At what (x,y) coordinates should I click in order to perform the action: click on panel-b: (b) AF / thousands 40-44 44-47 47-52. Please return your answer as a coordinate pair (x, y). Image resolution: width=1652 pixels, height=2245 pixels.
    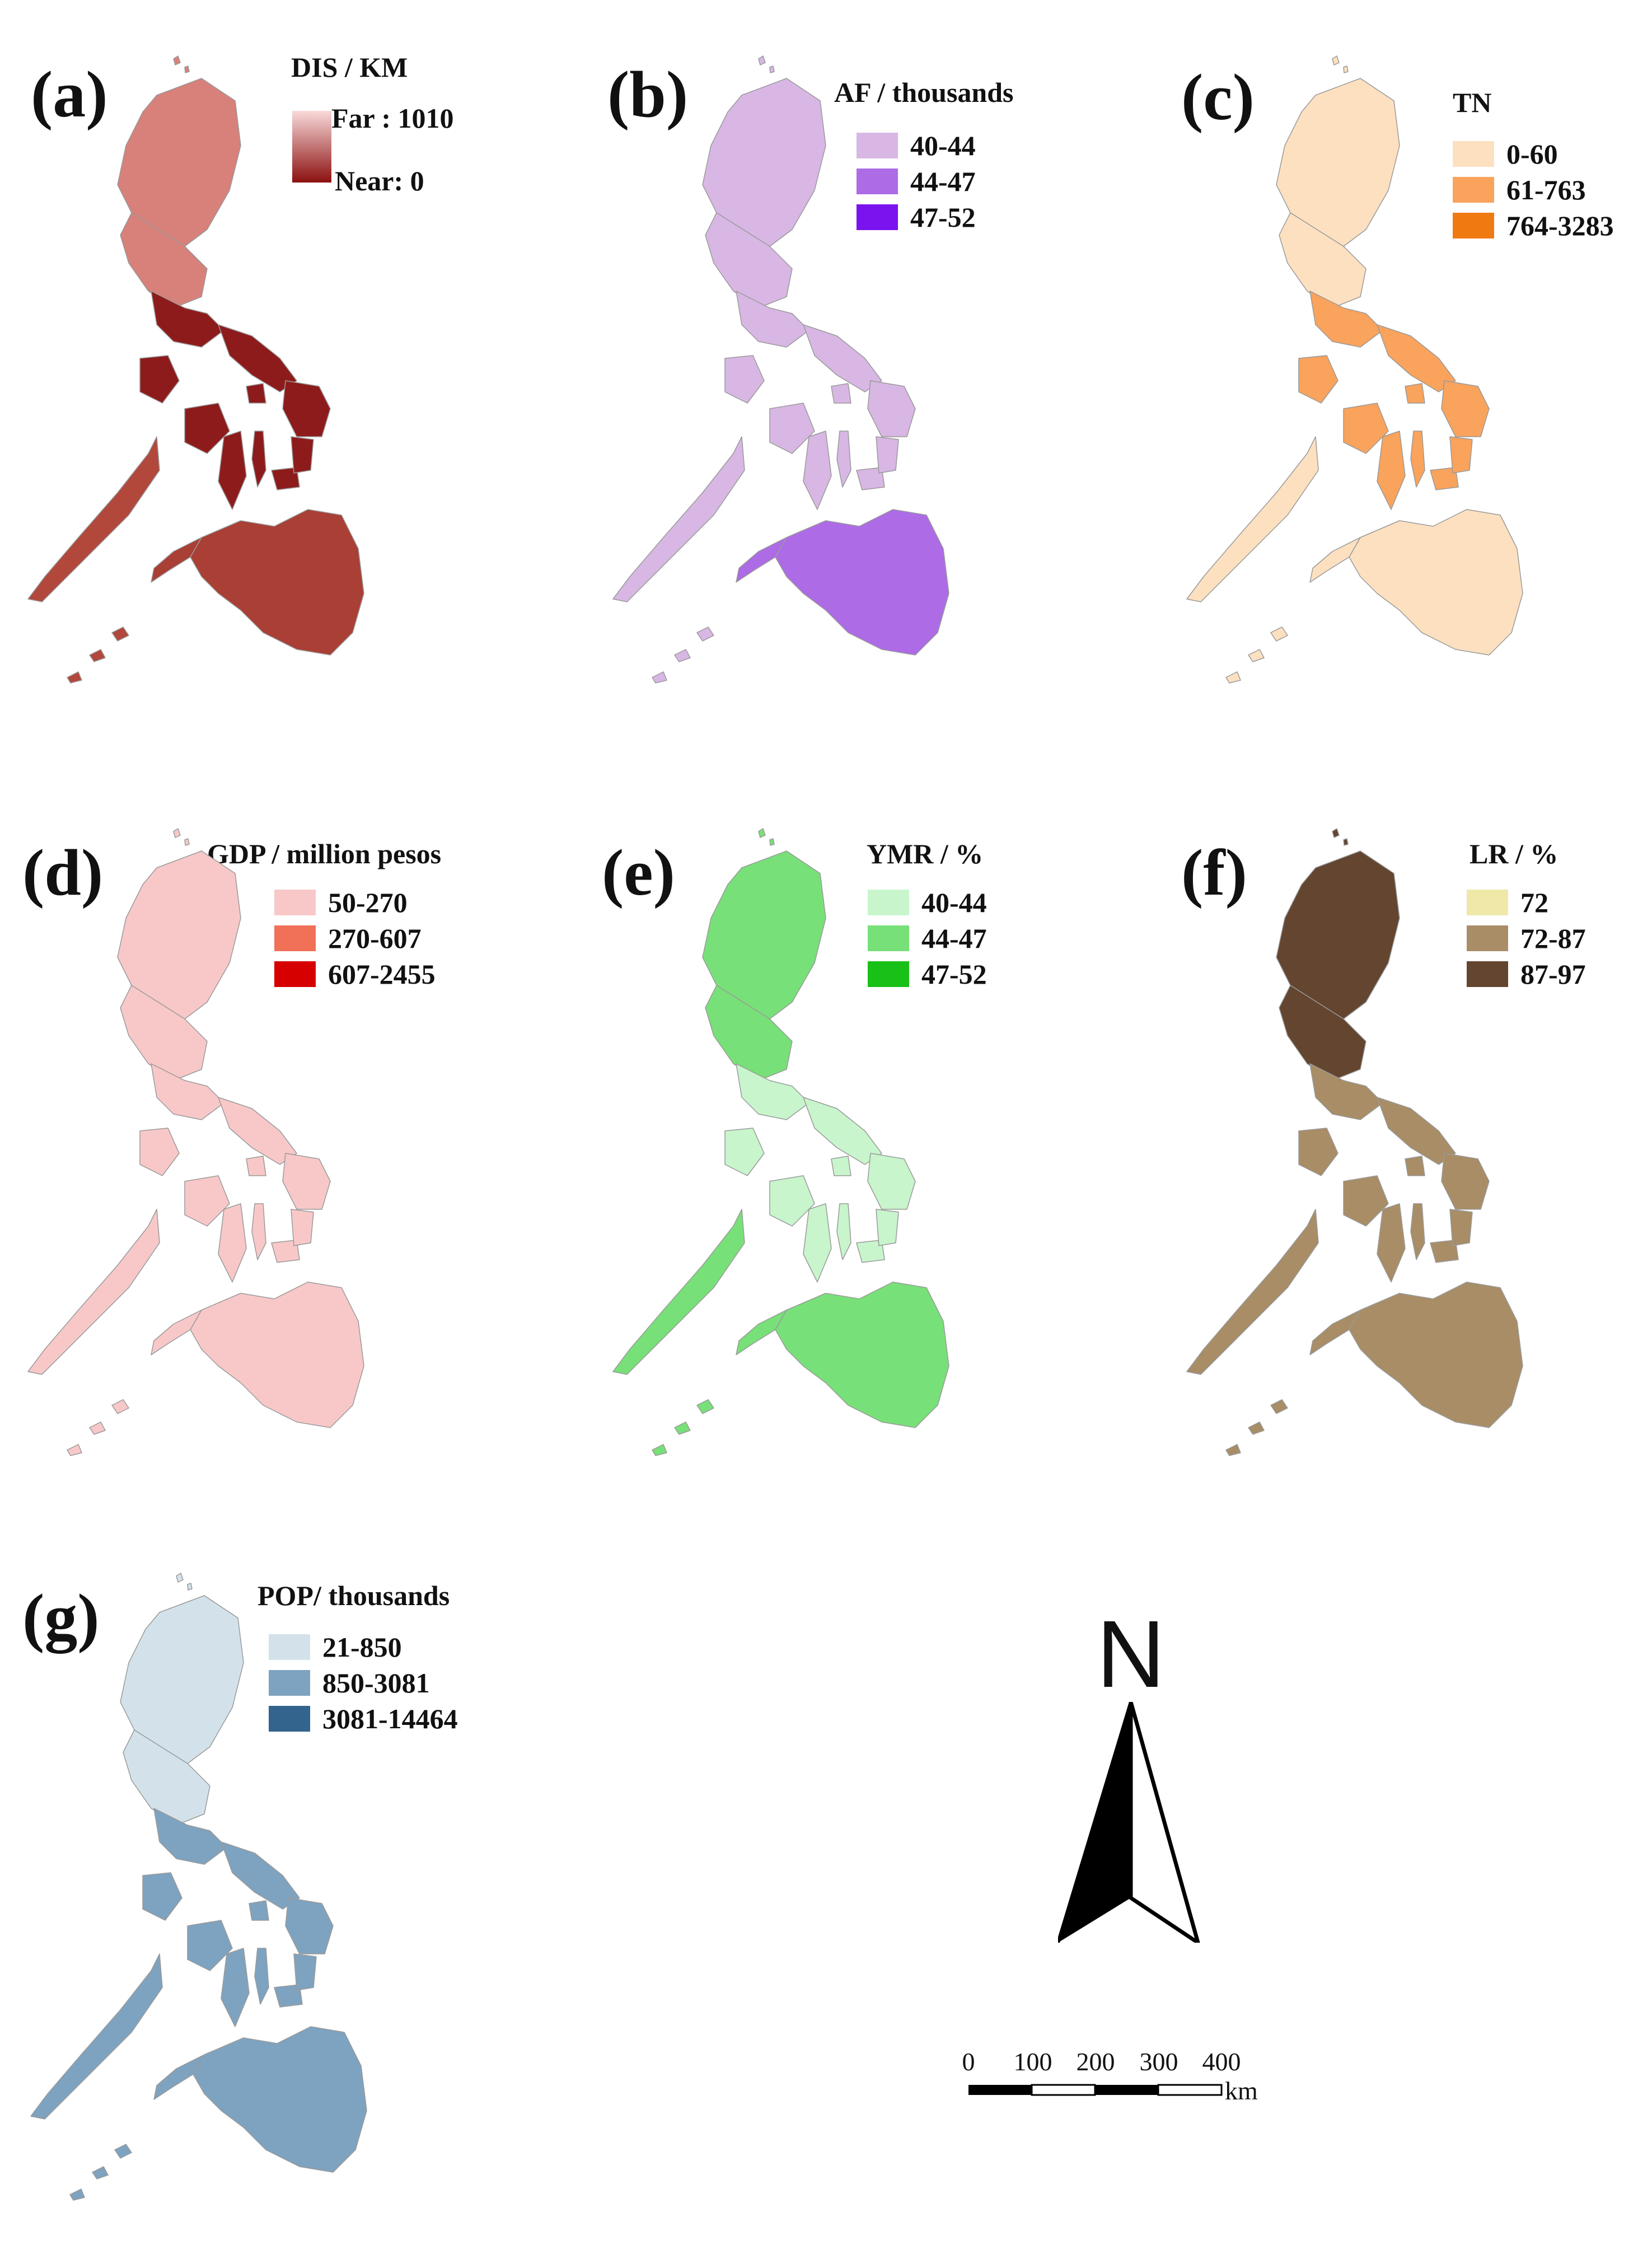
    Looking at the image, I should click on (856, 364).